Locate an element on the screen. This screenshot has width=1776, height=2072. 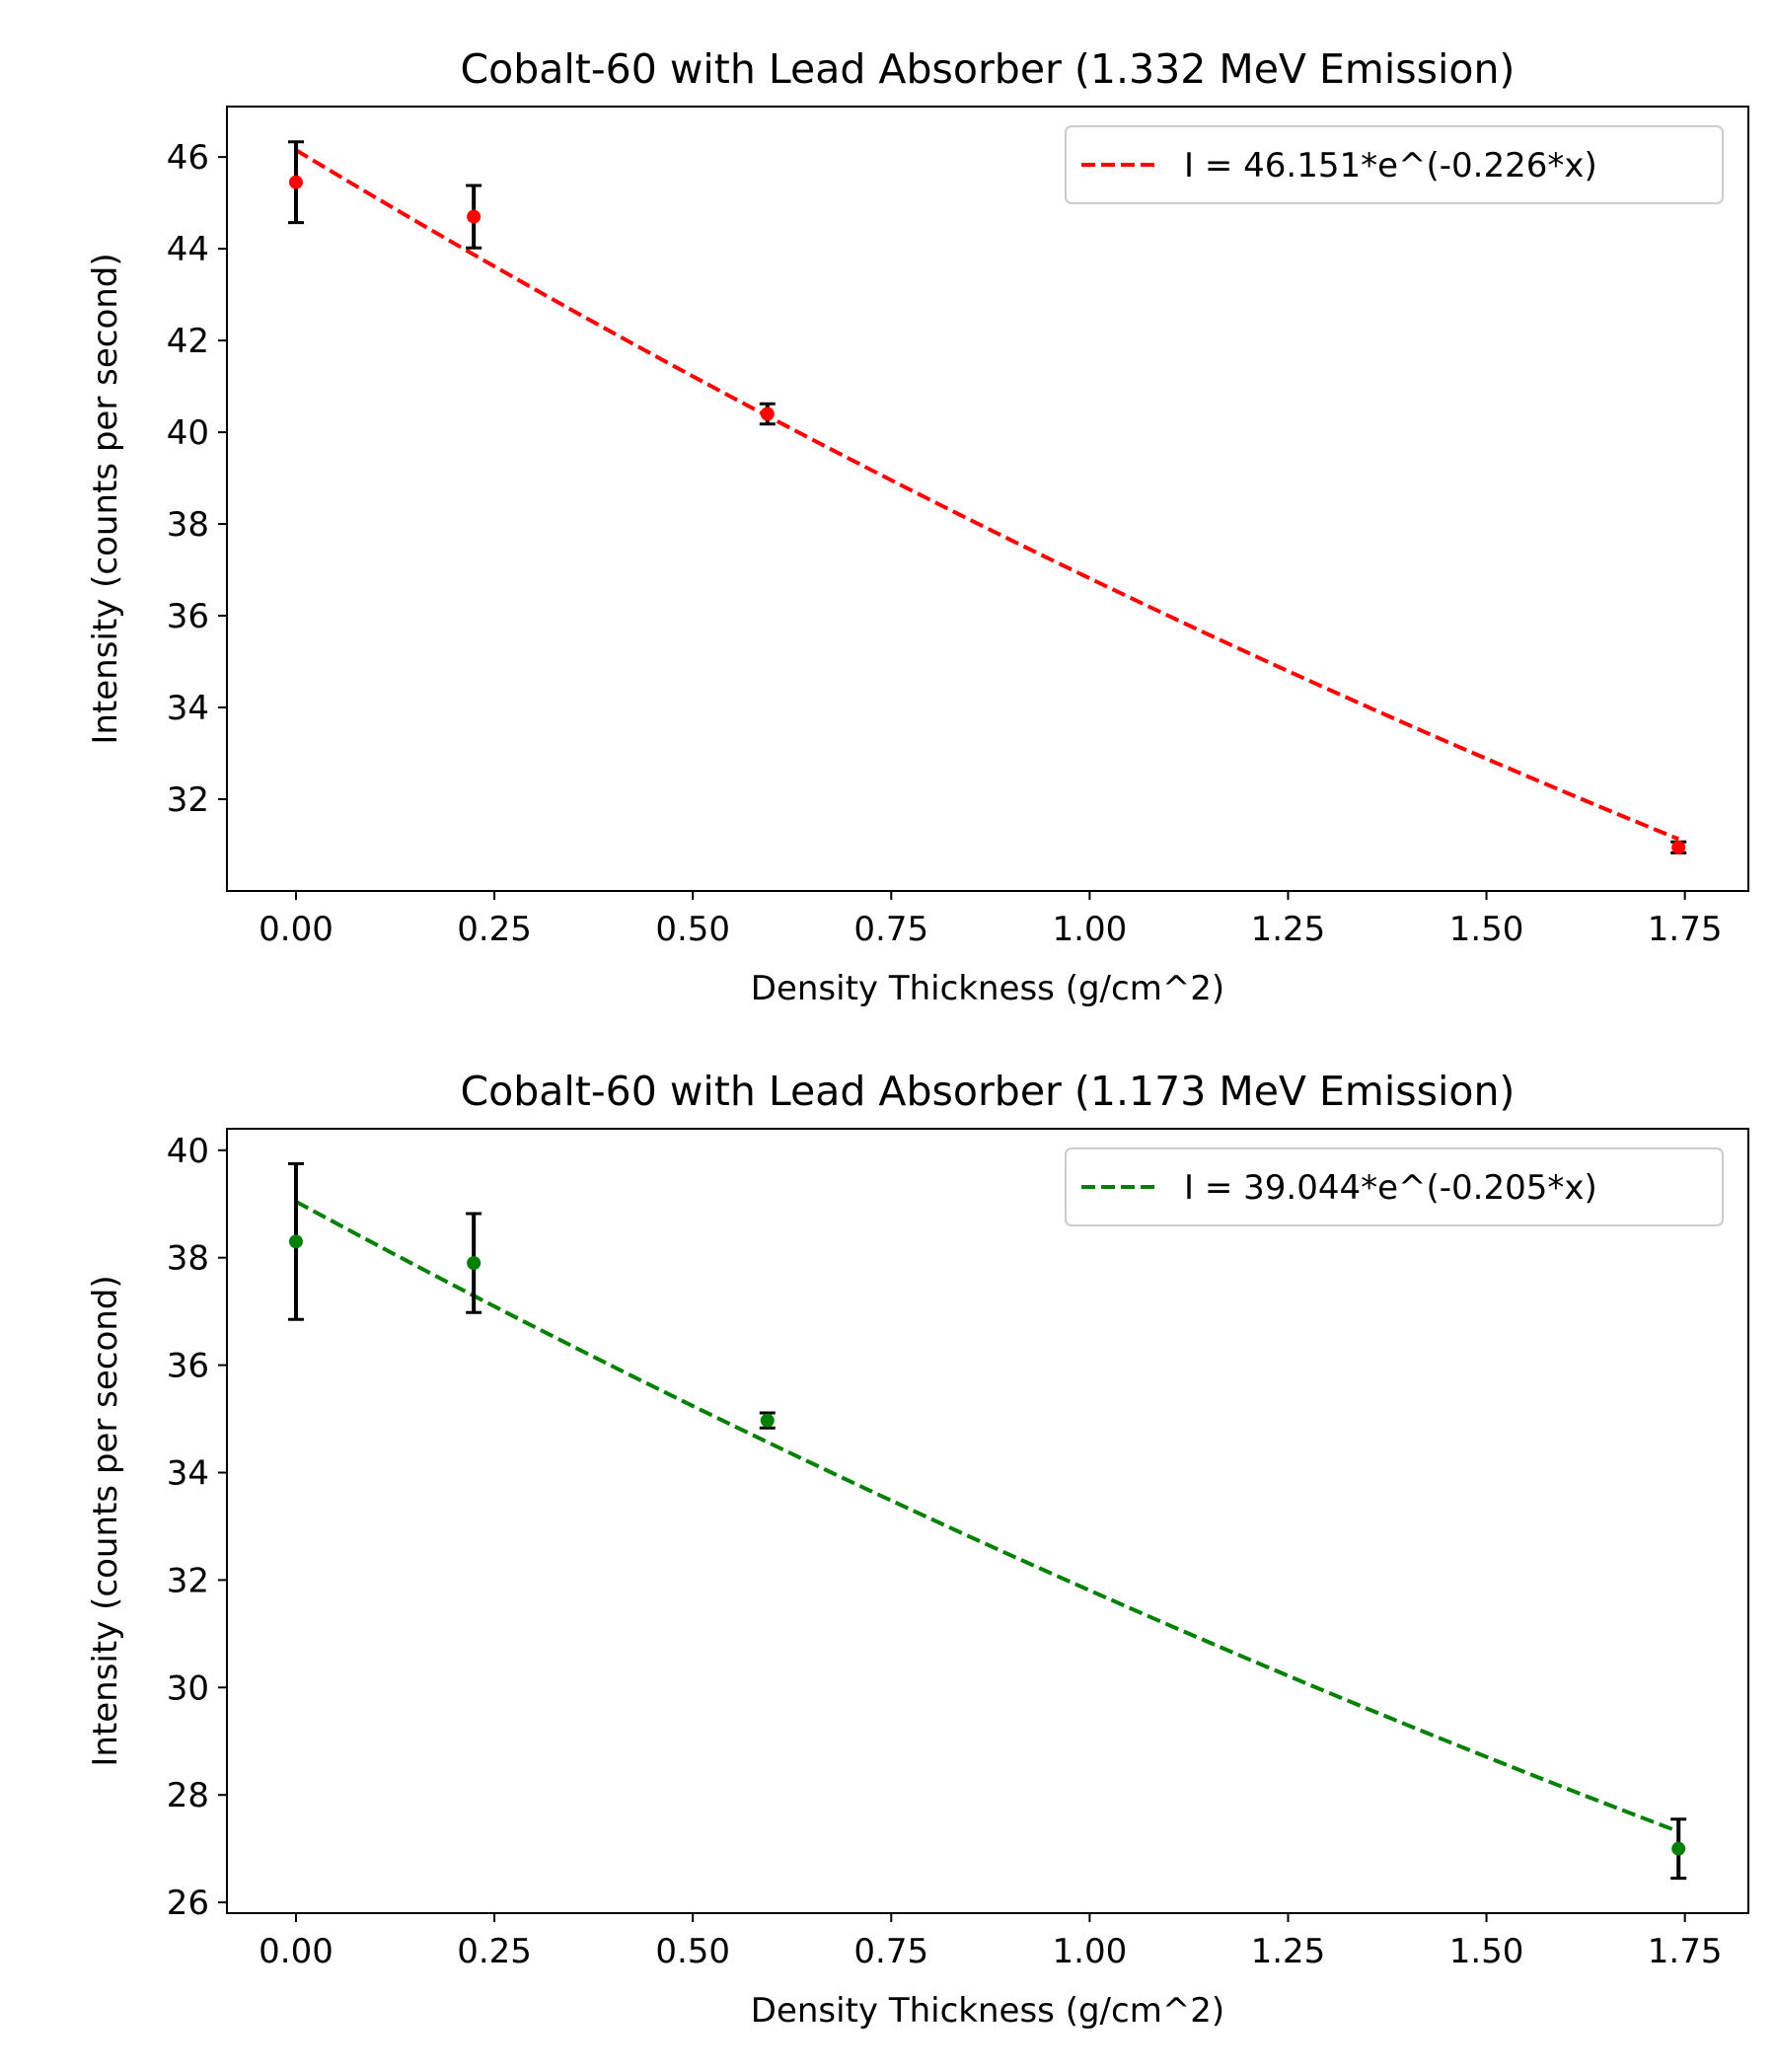
y-tick-label: 28 is located at coordinates (188, 1796).